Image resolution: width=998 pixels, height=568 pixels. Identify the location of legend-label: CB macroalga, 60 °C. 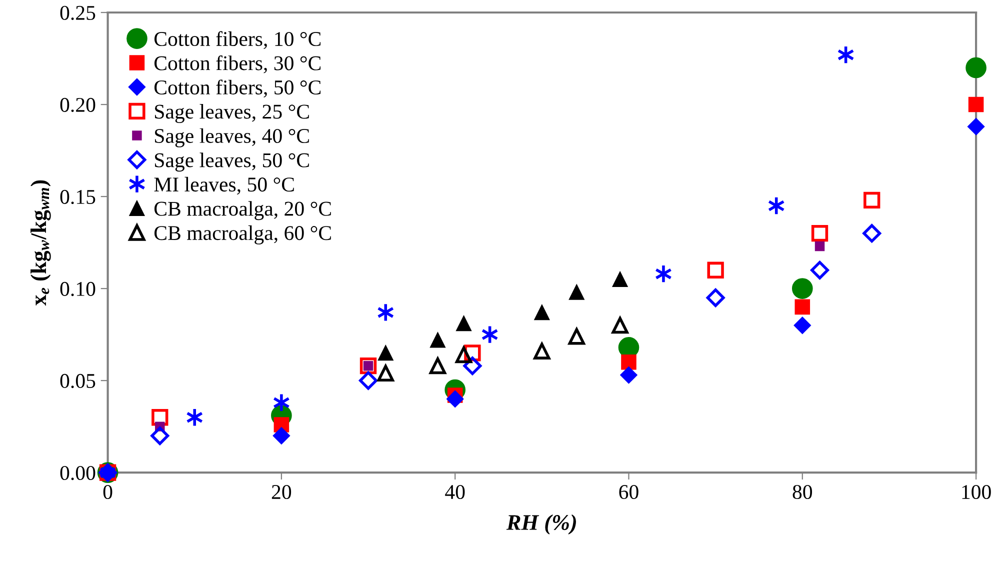
(242, 234).